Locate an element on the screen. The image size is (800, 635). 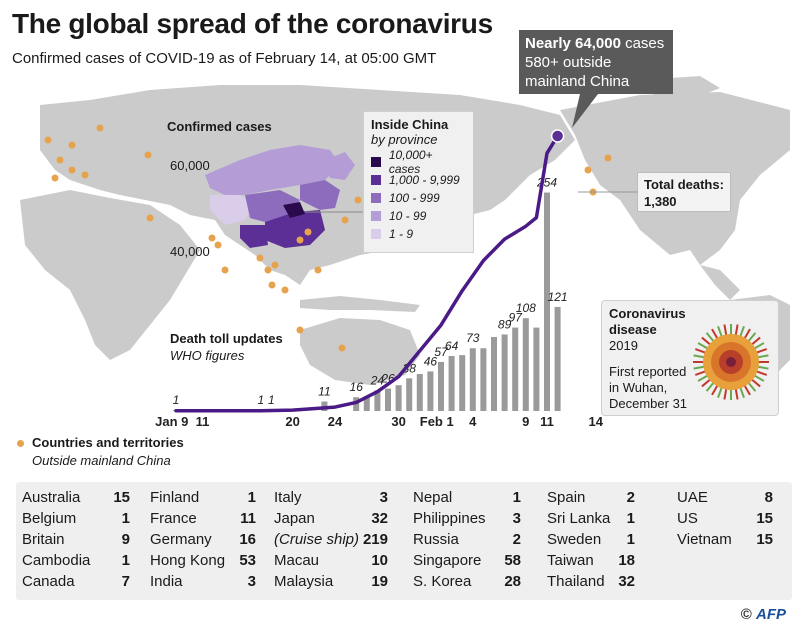
x-tick-label: 11 is located at coordinates (547, 421).